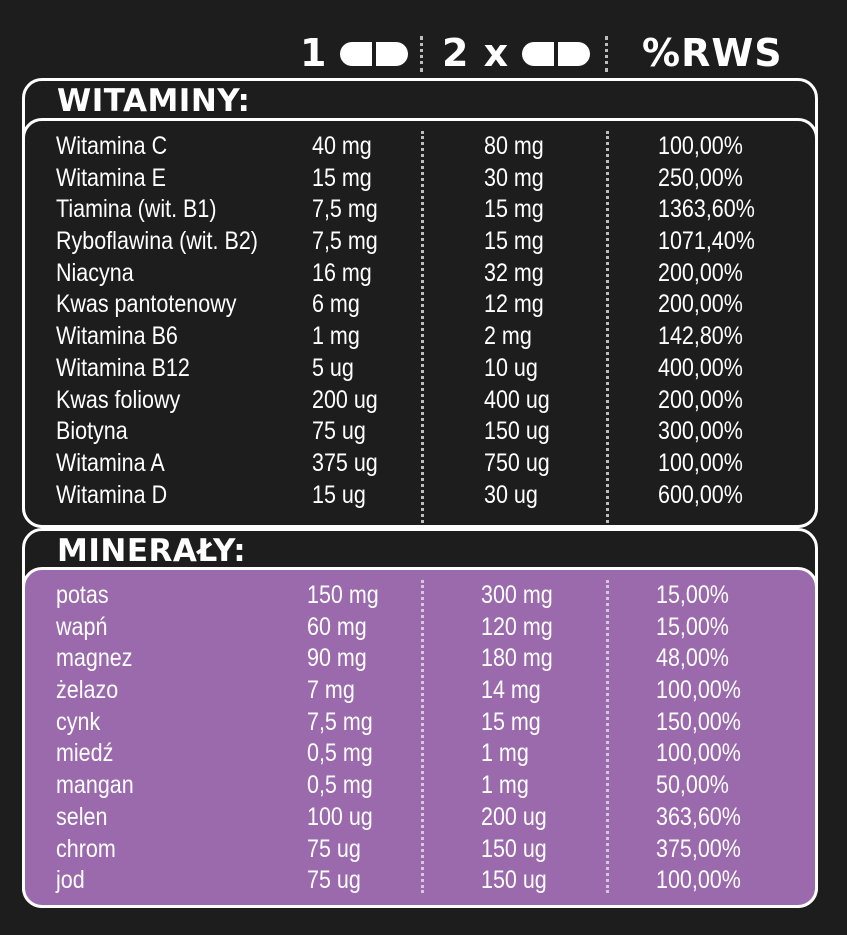  Describe the element at coordinates (511, 494) in the screenshot. I see `dose-two-capsules: 30 ug` at that location.